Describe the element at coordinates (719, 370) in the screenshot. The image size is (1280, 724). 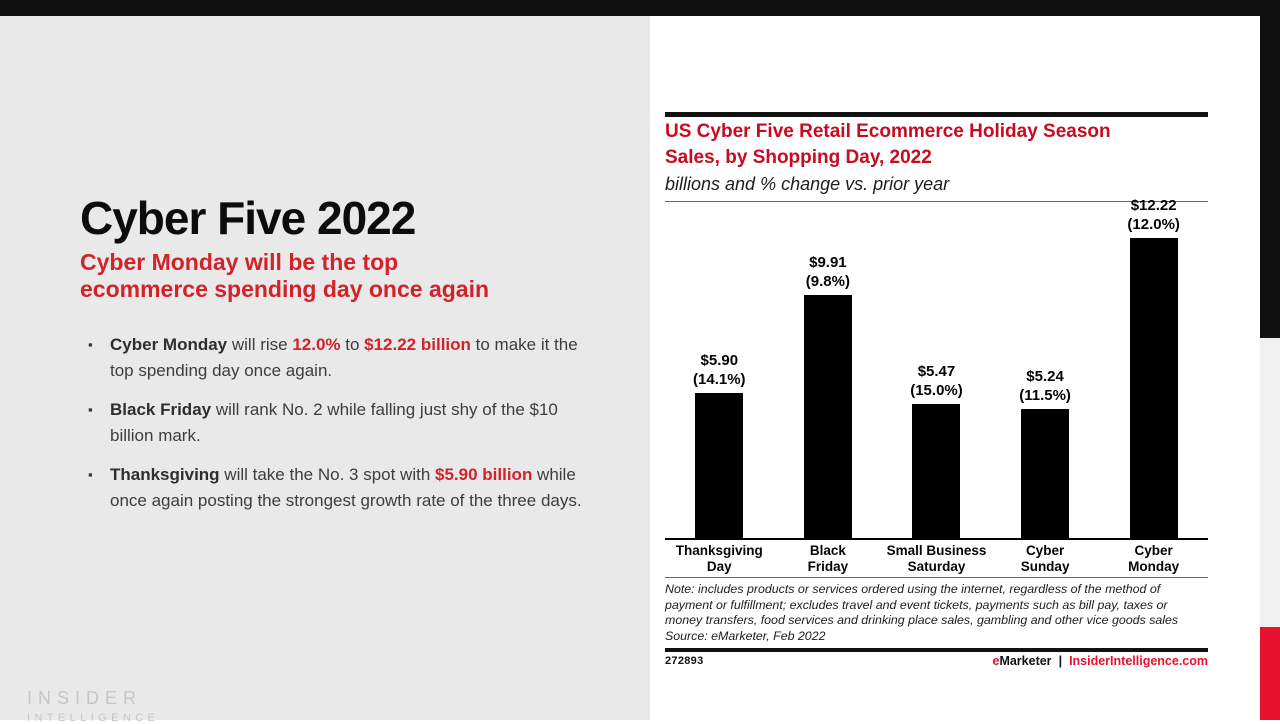
I see `bar-value-label: $5.90 (14.1%)` at that location.